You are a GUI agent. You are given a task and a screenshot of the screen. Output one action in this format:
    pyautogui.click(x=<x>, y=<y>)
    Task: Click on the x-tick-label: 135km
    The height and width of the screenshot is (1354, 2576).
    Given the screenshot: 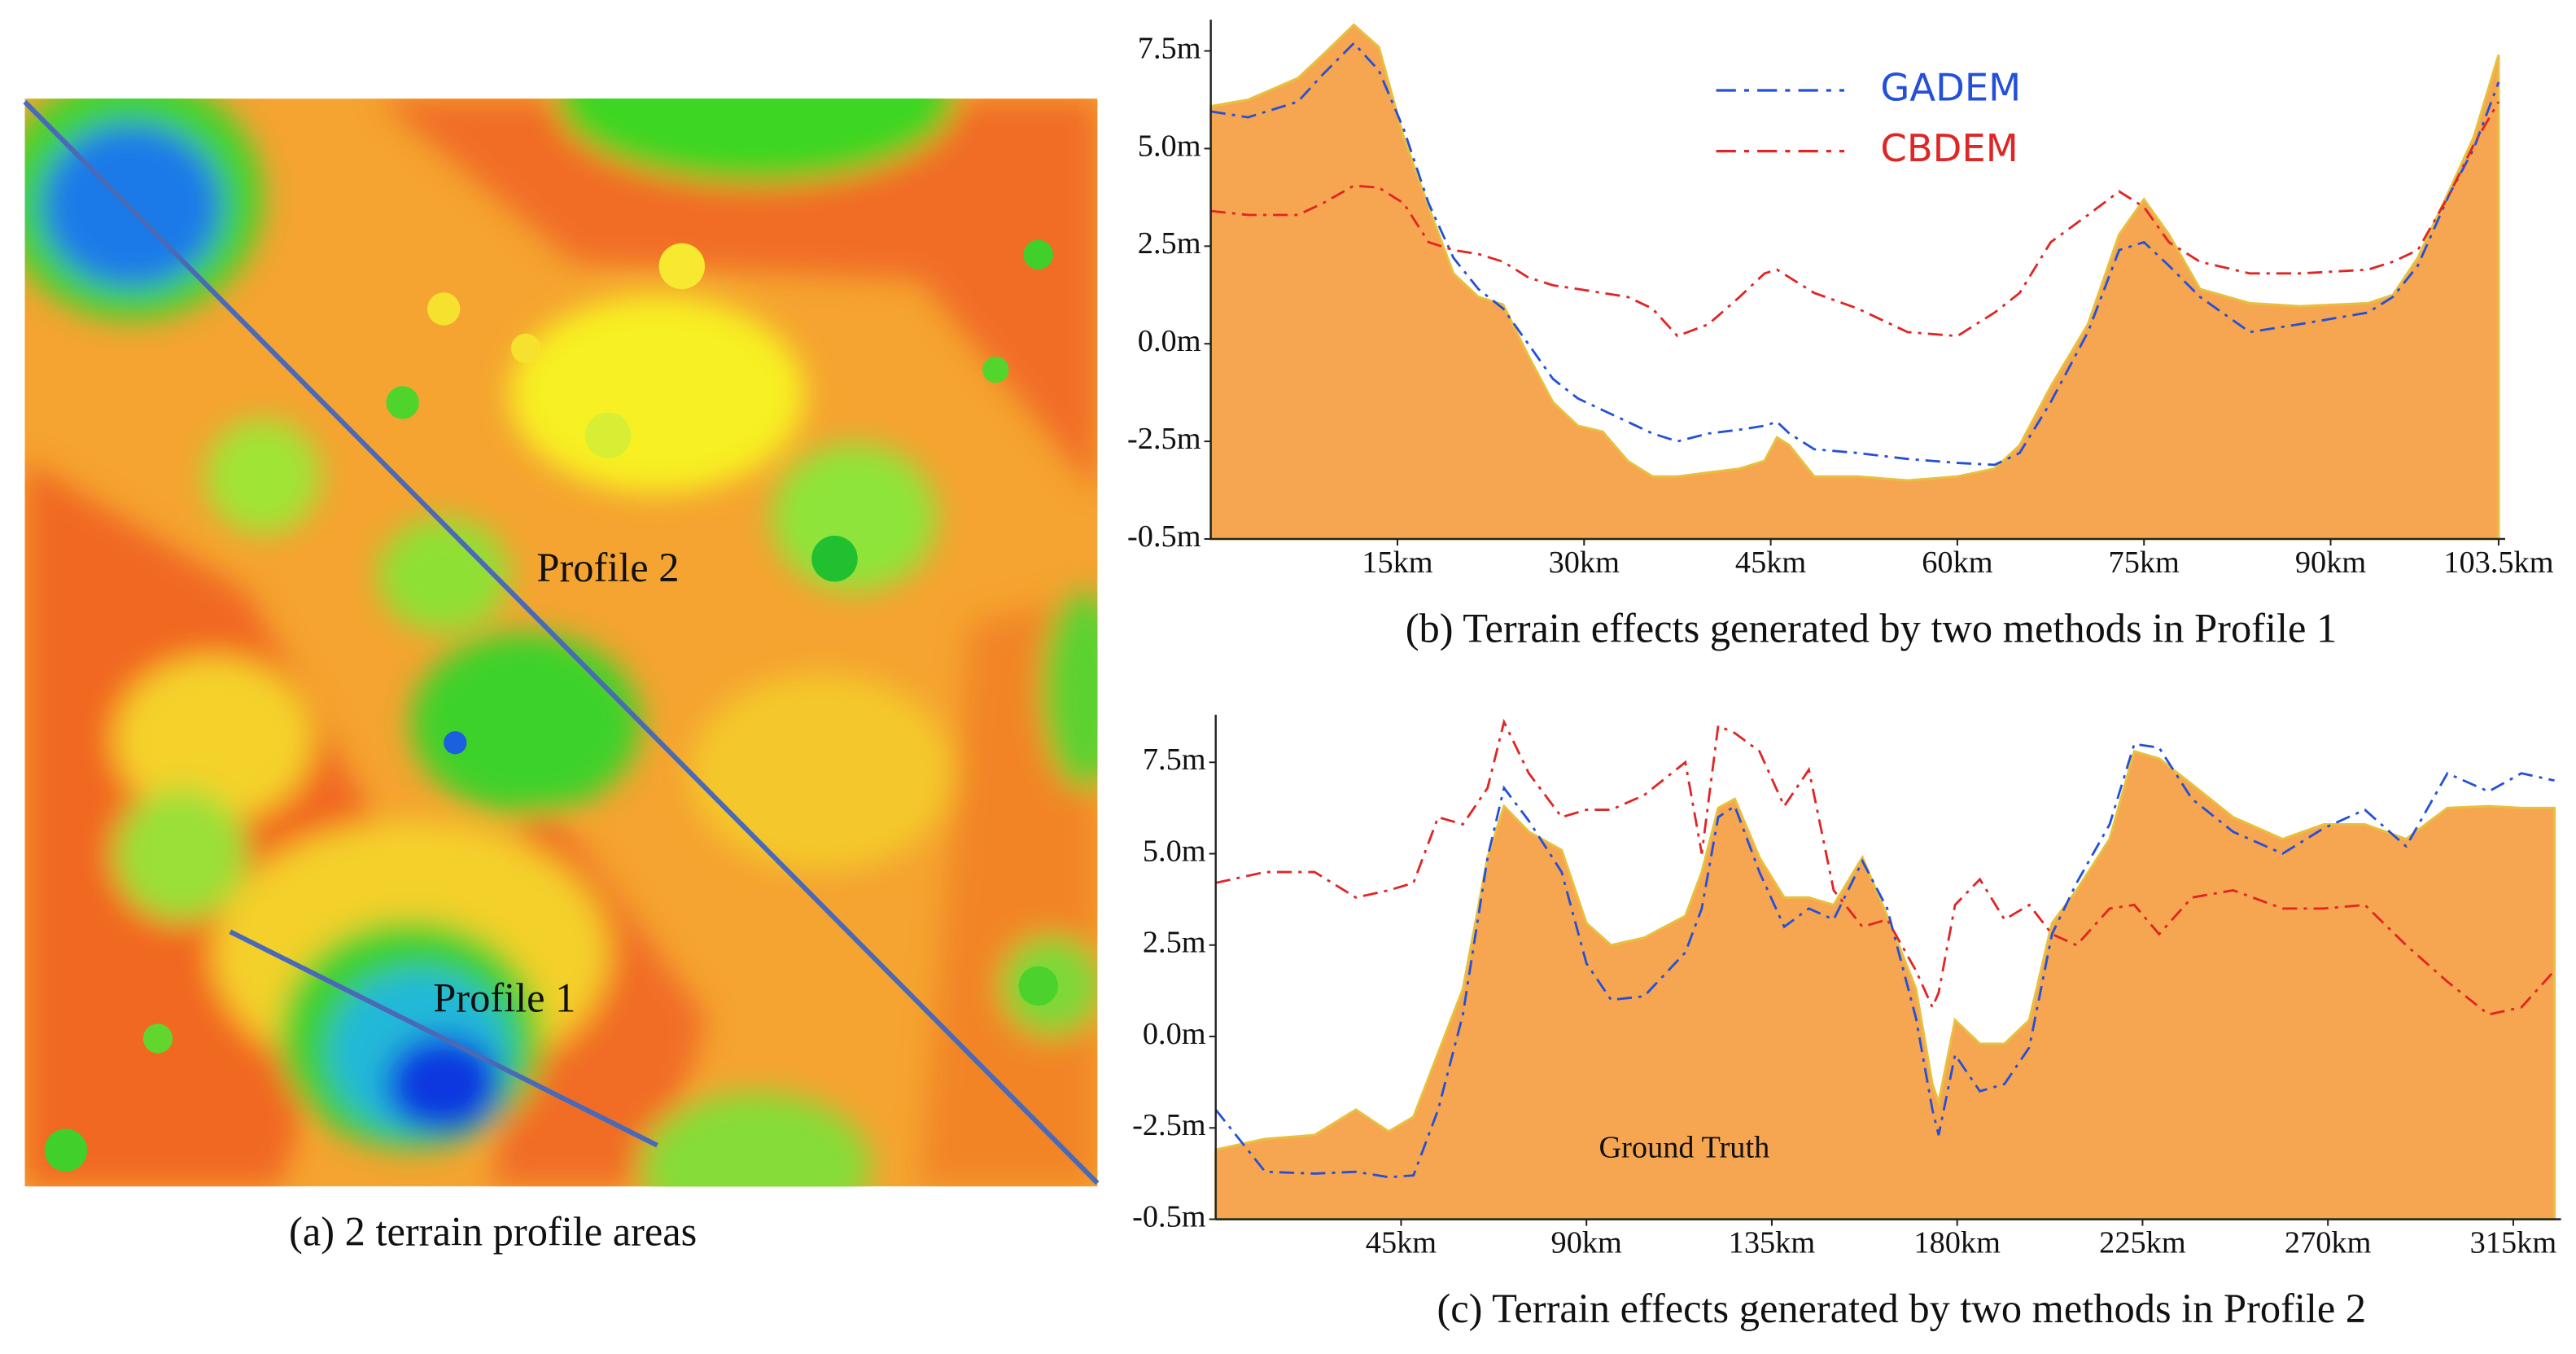 What is the action you would take?
    pyautogui.click(x=1772, y=1243)
    